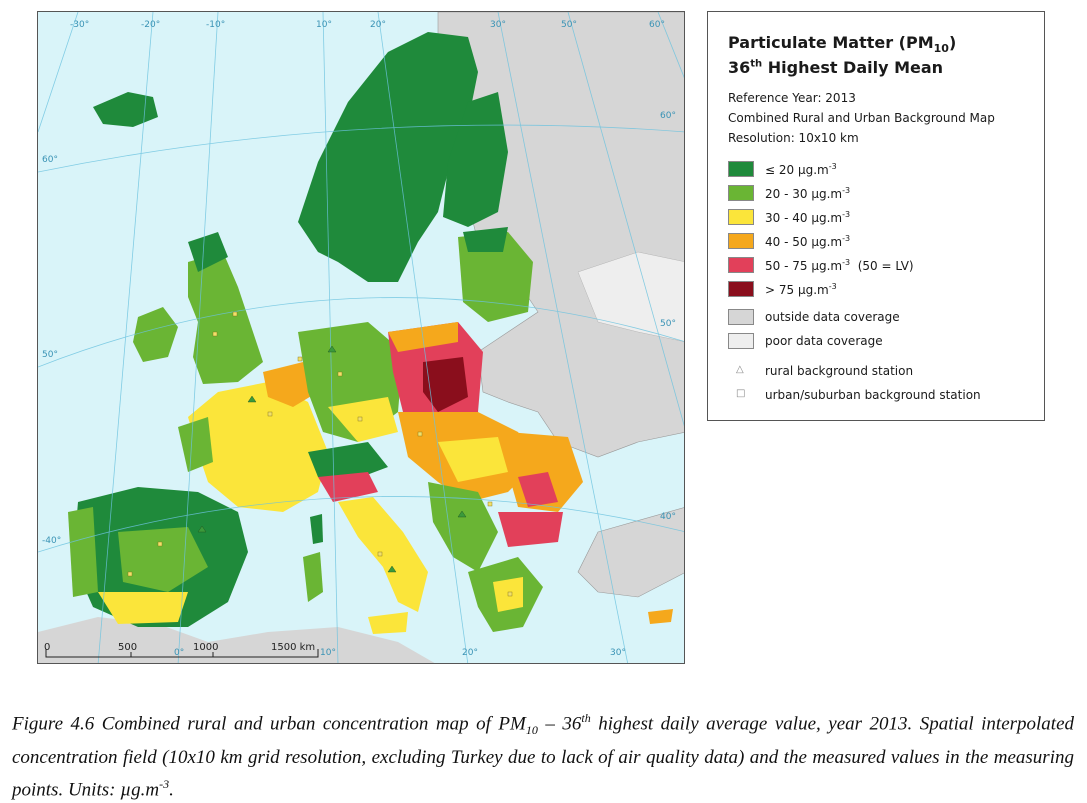 Image resolution: width=1087 pixels, height=803 pixels. Describe the element at coordinates (660, 616) in the screenshot. I see `cyprus` at that location.